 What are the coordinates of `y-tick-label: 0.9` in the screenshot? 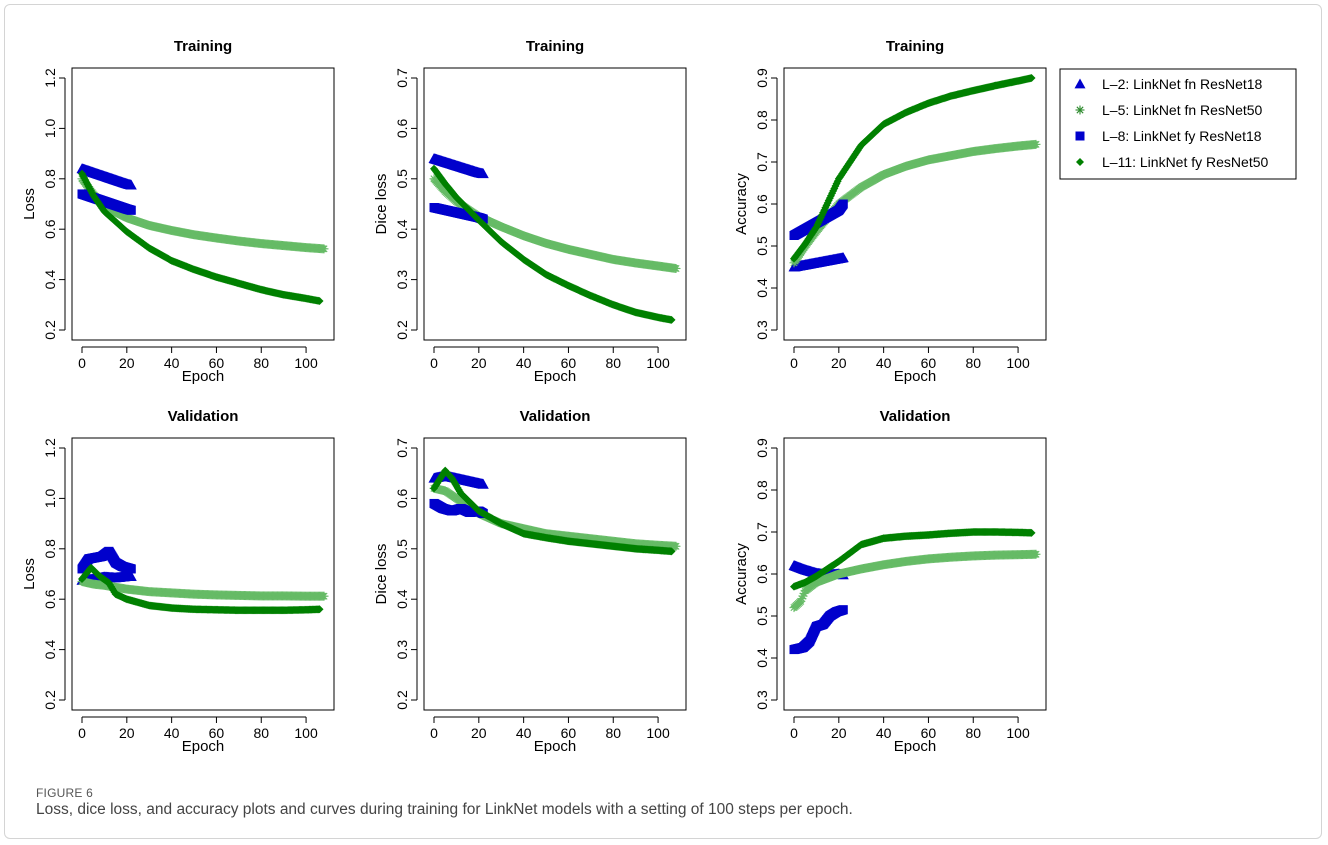 It's located at (762, 78).